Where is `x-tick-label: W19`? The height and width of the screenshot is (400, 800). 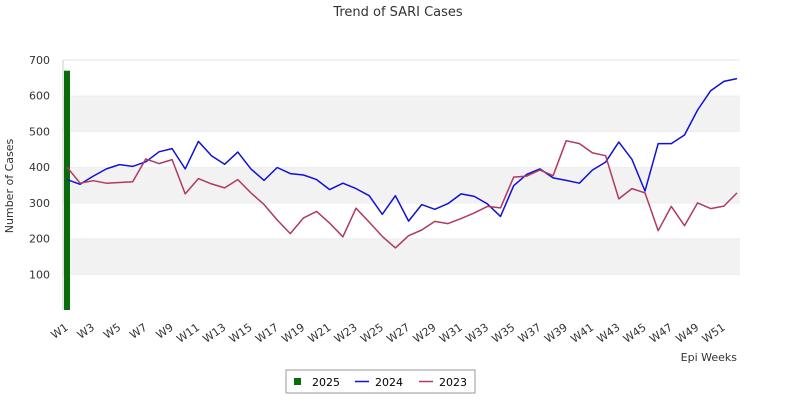
x-tick-label: W19 is located at coordinates (293, 333).